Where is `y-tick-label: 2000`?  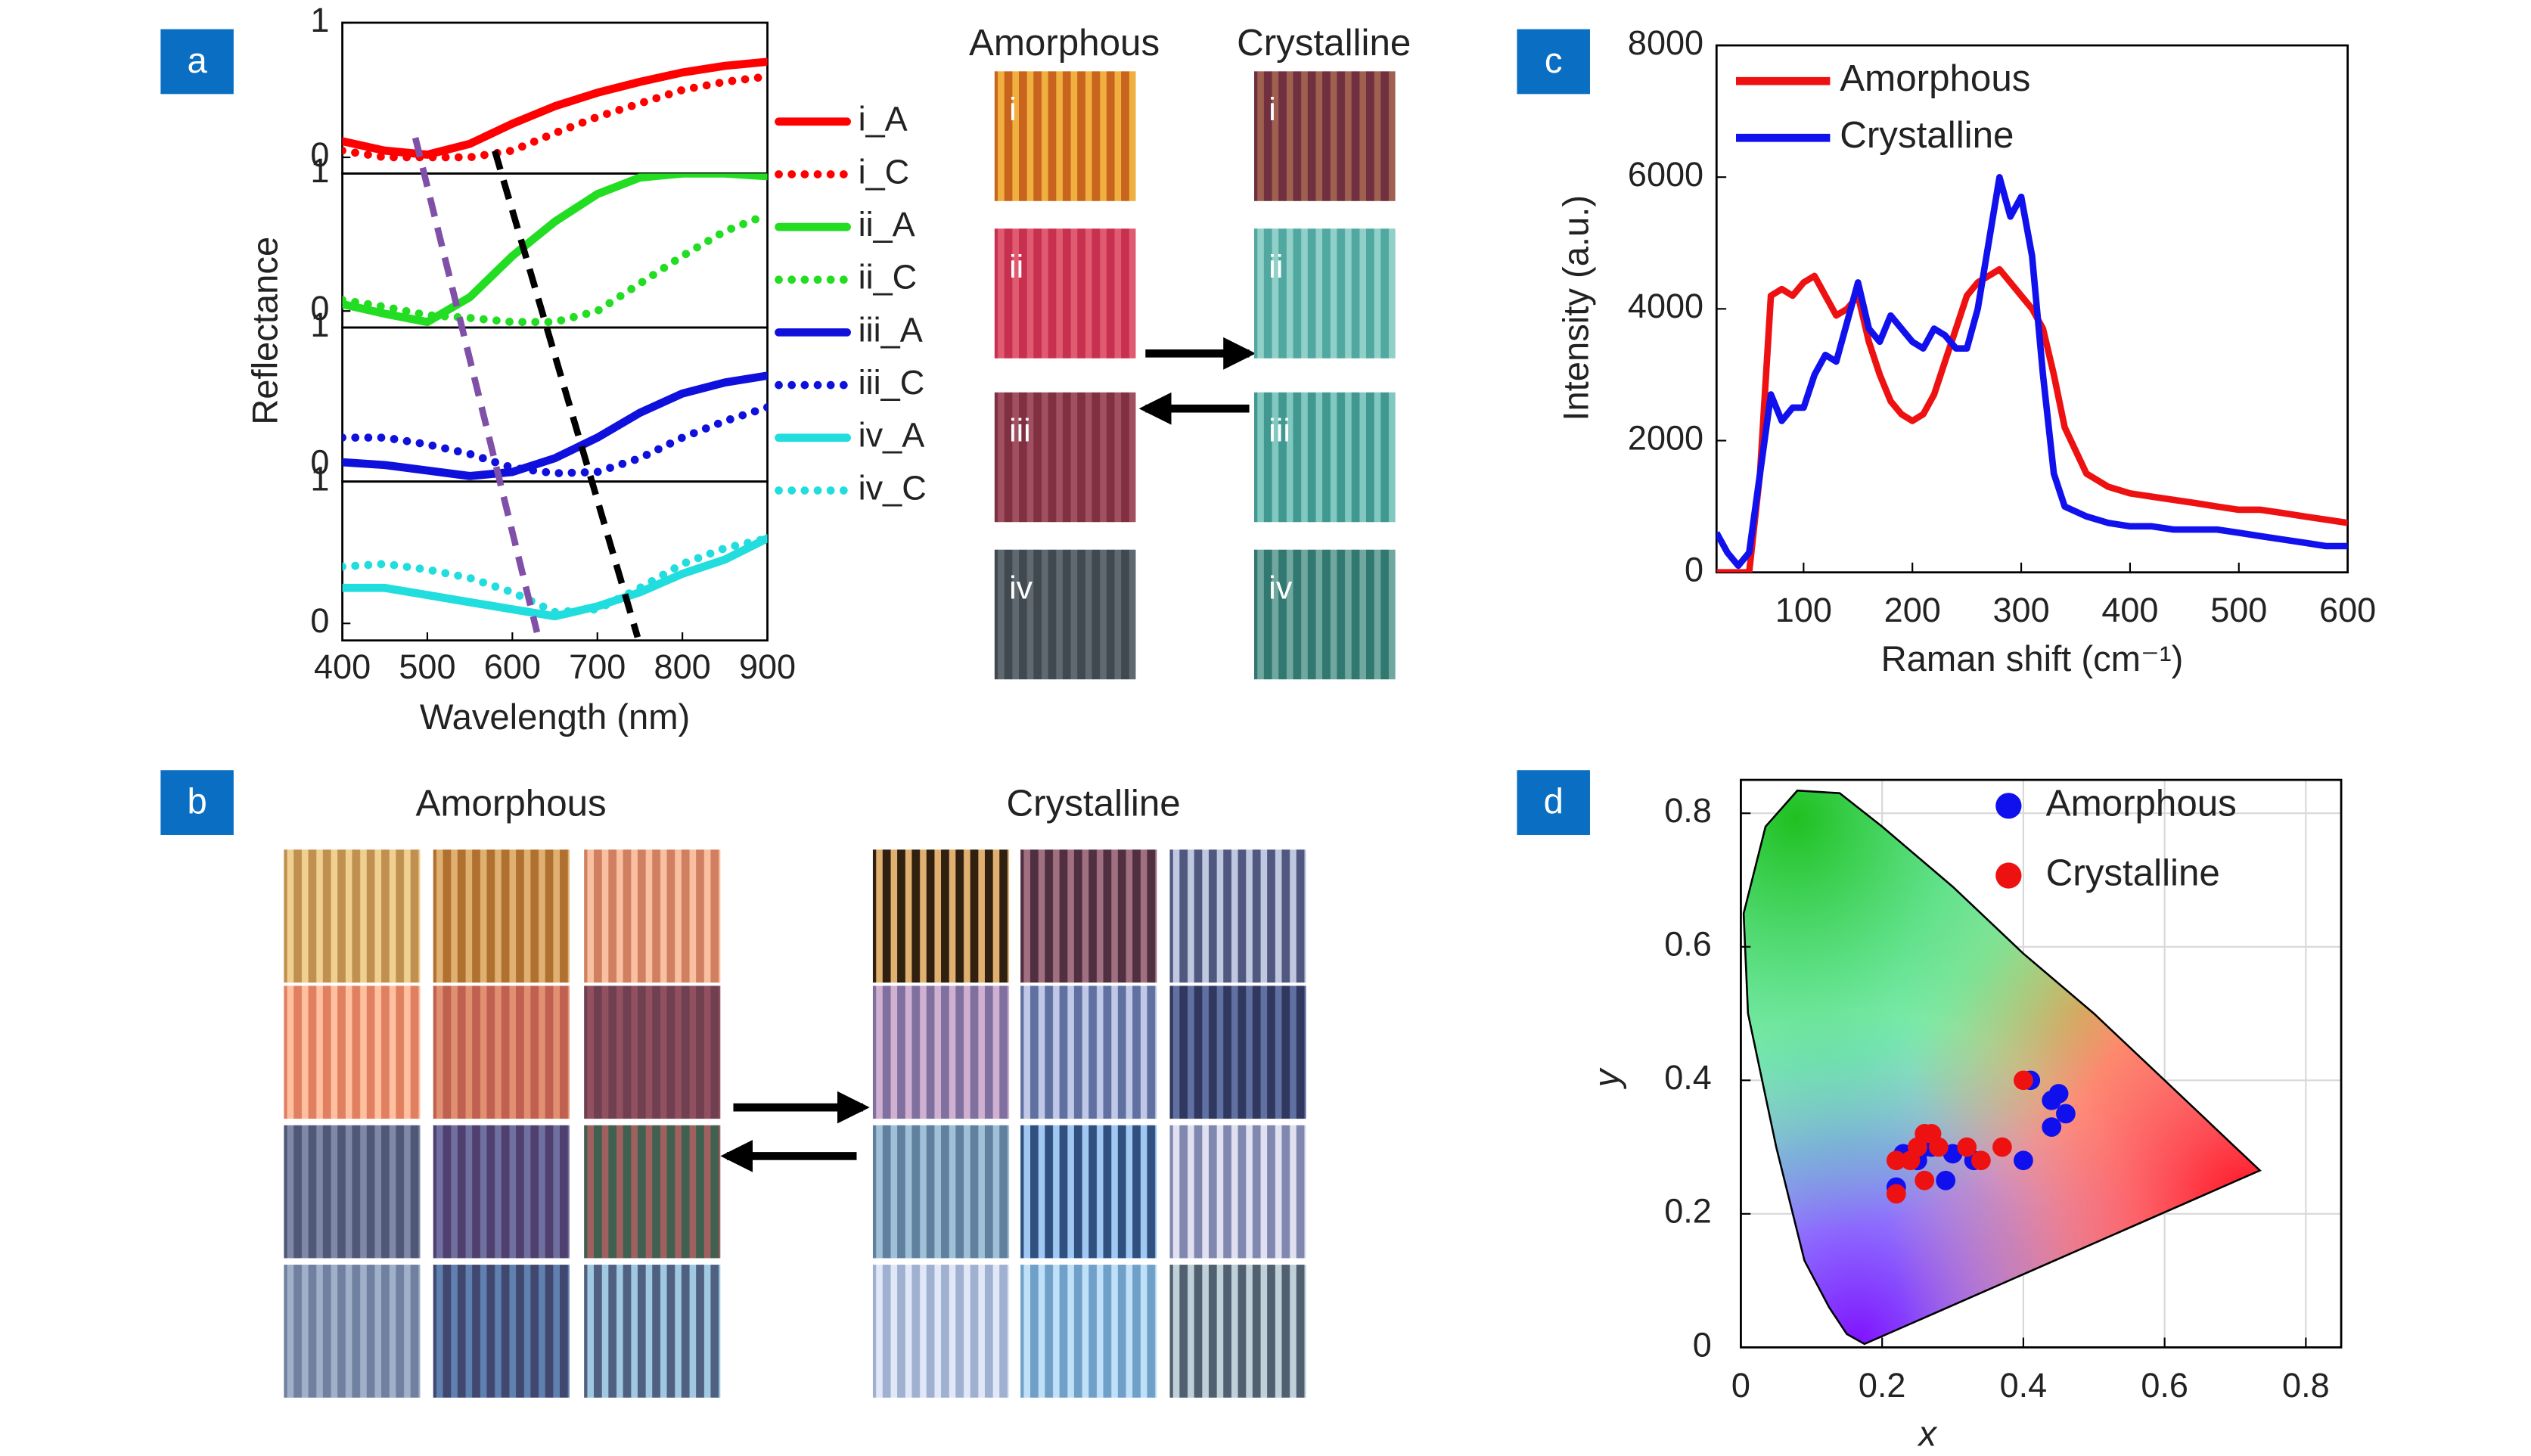
y-tick-label: 2000 is located at coordinates (1665, 437).